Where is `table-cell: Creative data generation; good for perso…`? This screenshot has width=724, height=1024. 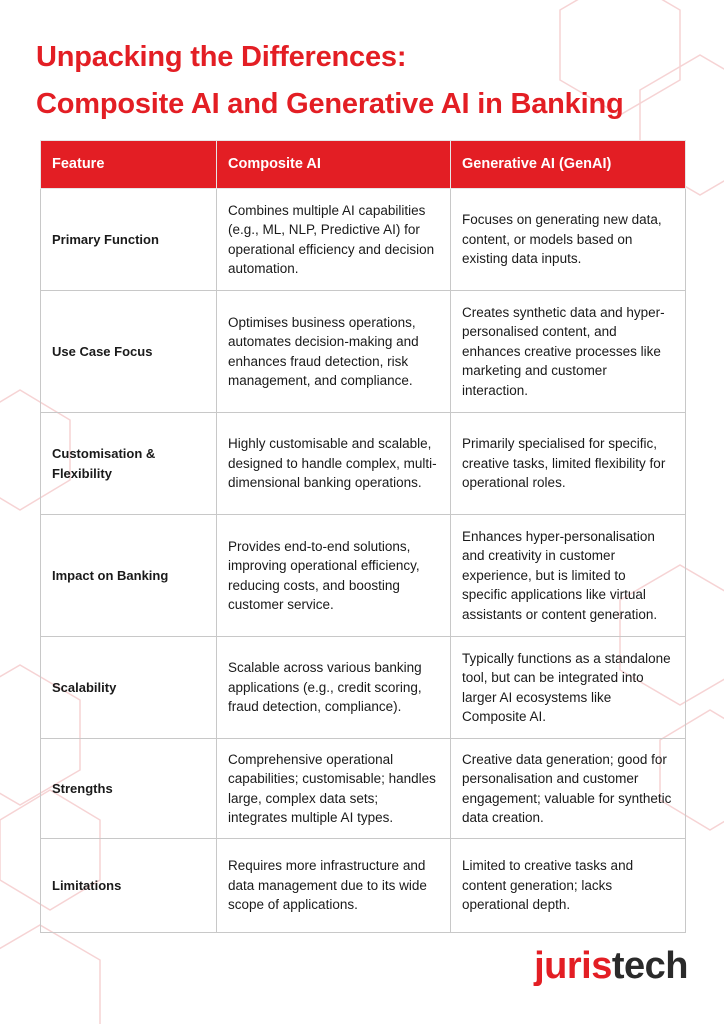 table-cell: Creative data generation; good for perso… is located at coordinates (568, 788).